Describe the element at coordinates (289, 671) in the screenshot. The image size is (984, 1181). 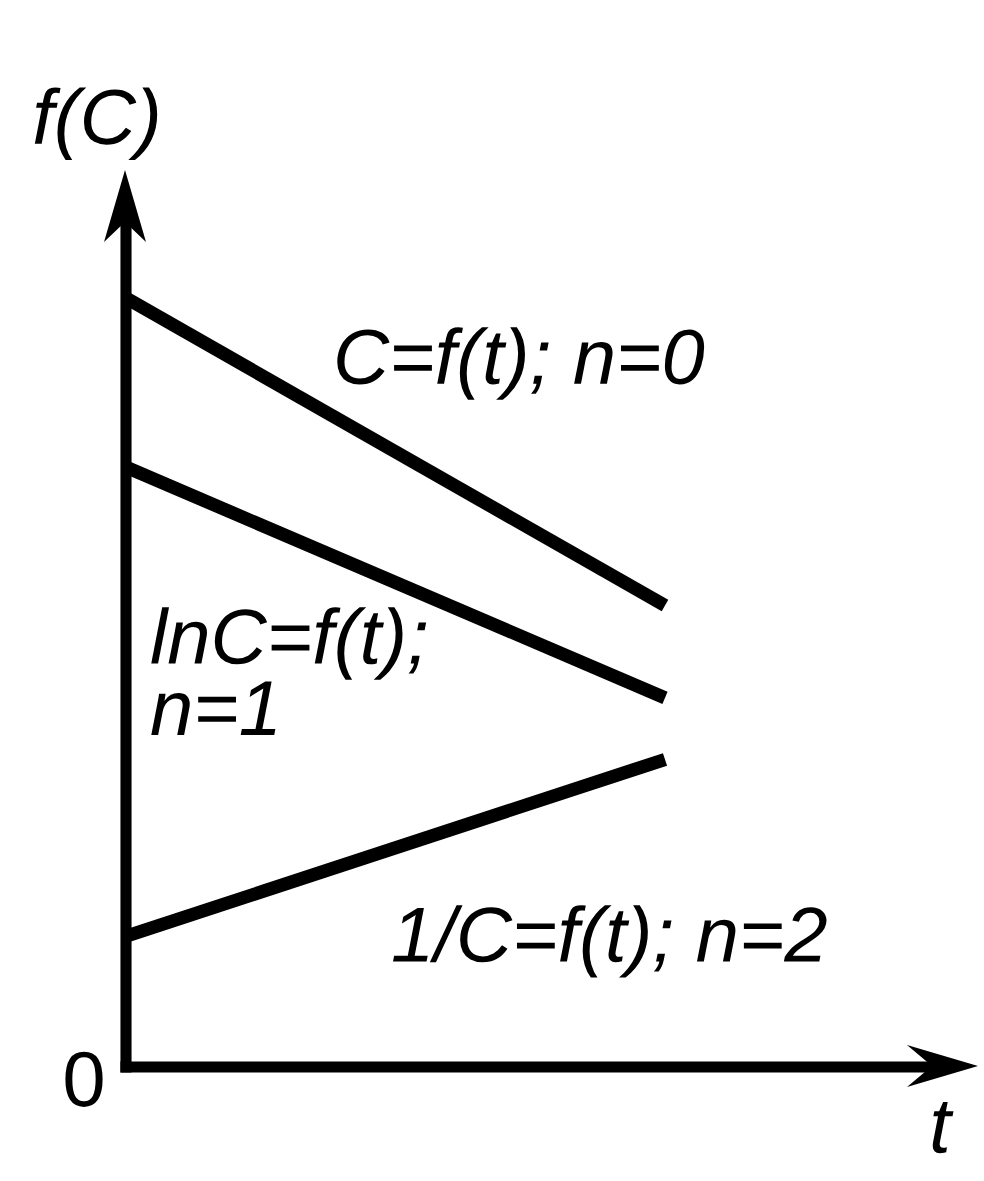
I see `series-label: lnC=f(t); n=1` at that location.